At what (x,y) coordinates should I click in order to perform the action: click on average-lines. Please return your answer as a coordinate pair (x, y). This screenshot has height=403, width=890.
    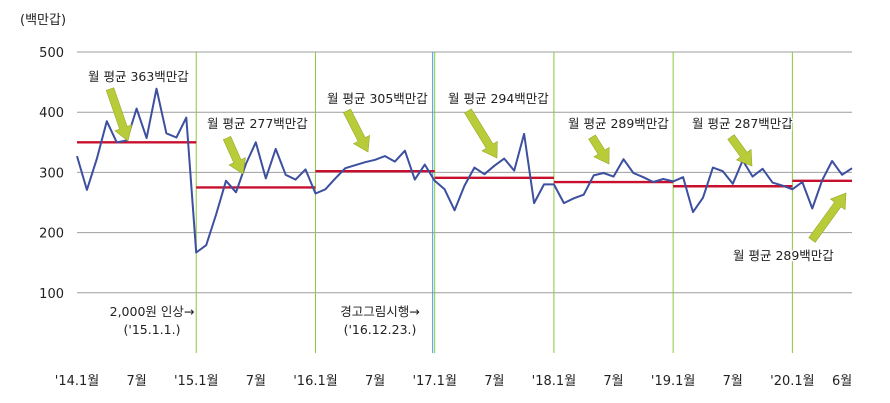
    Looking at the image, I should click on (464, 165).